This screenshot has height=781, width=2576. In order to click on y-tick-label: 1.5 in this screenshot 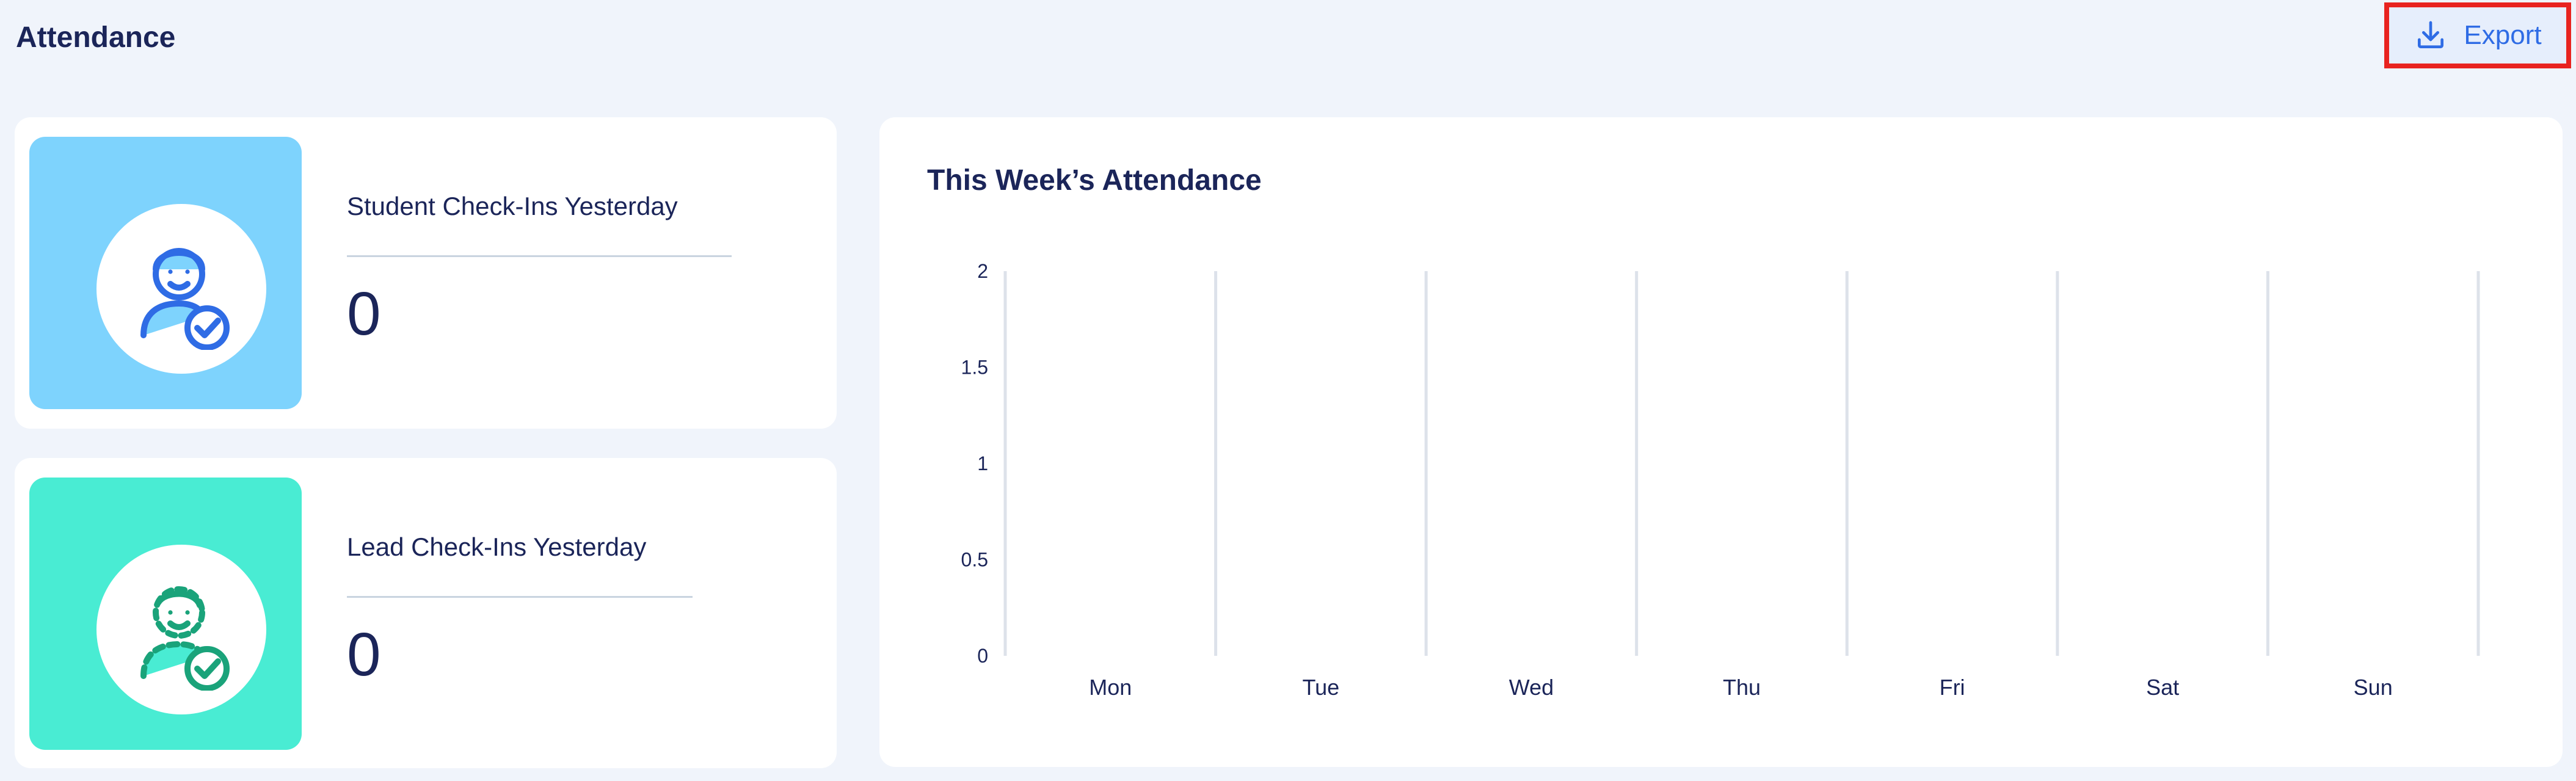, I will do `click(974, 368)`.